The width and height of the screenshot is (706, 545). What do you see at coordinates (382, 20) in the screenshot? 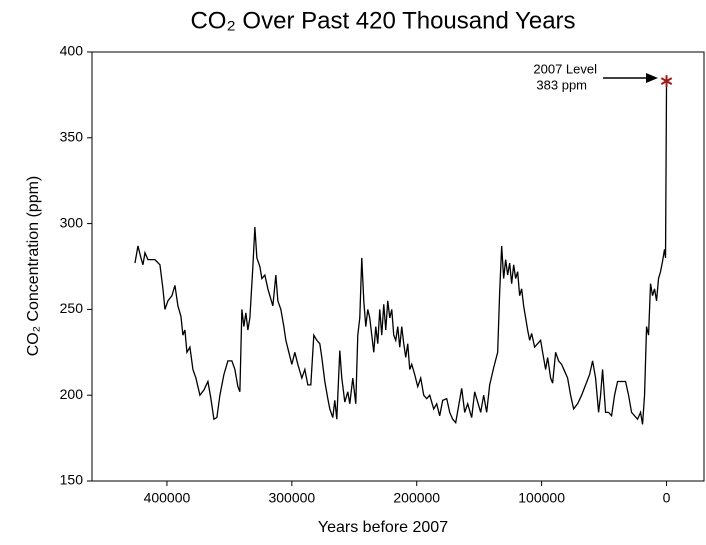
I see `chart-title: CO₂ Over Past 420 Thousand Years` at bounding box center [382, 20].